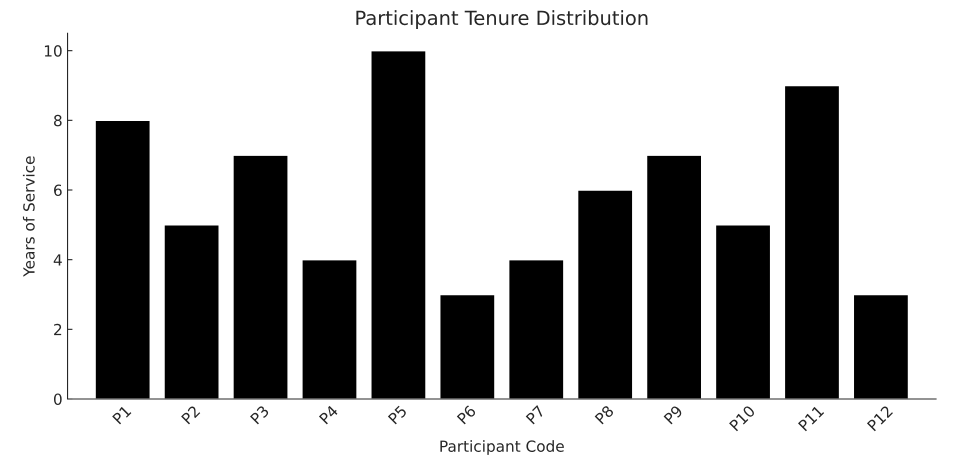 The width and height of the screenshot is (965, 475). Describe the element at coordinates (122, 414) in the screenshot. I see `x-tick-label: P1` at that location.